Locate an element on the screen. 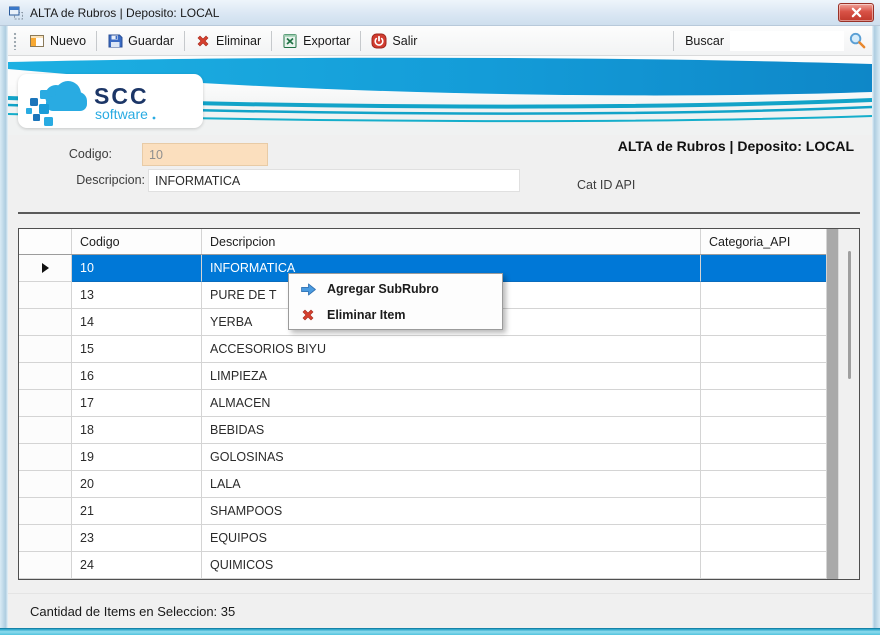 This screenshot has height=635, width=880. table-row: 18 BEBIDAS is located at coordinates (429, 430).